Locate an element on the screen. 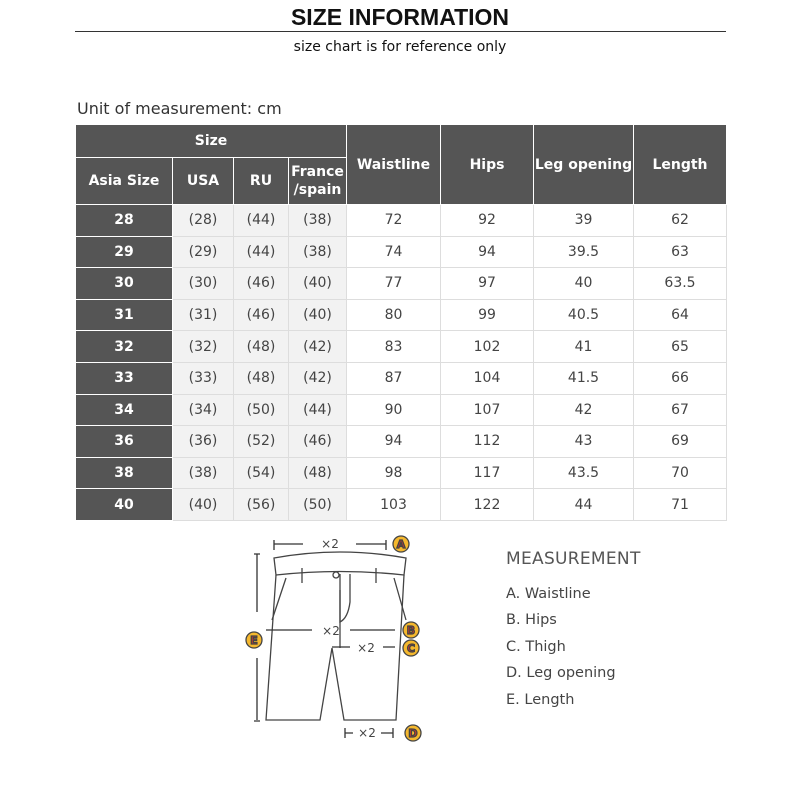 This screenshot has height=800, width=800. table-cell: 70 is located at coordinates (680, 473).